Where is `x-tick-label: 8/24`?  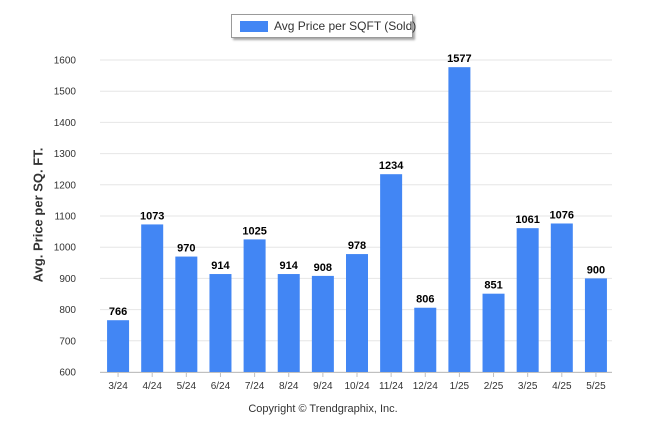 x-tick-label: 8/24 is located at coordinates (289, 386).